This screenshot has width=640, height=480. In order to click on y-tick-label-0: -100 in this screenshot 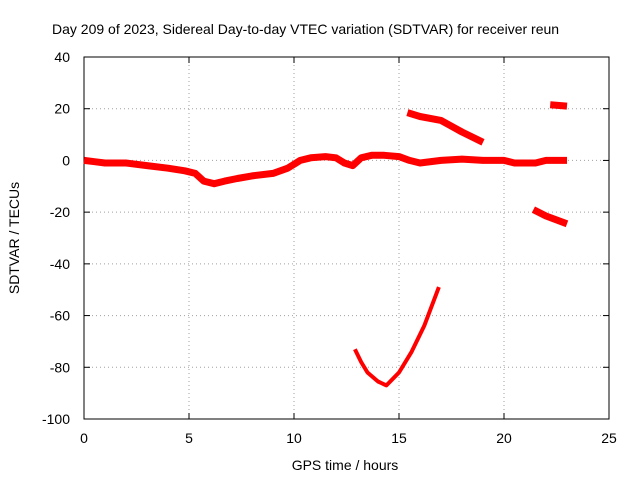, I will do `click(56, 419)`.